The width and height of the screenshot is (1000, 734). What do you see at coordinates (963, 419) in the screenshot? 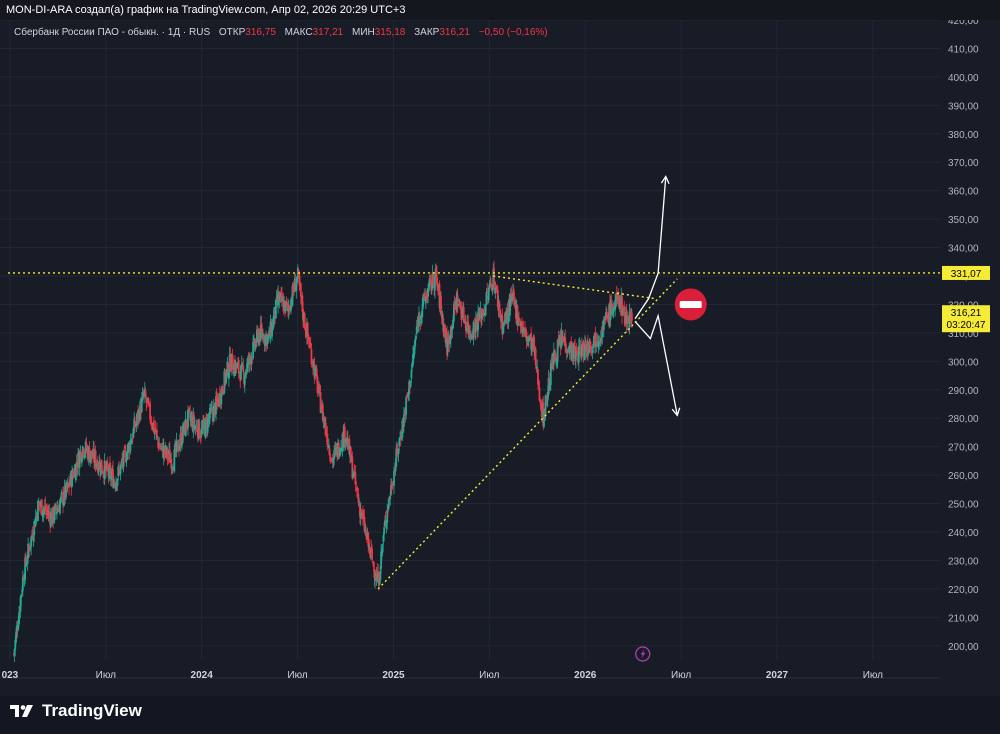
I see `y-tick-label: 280,00` at bounding box center [963, 419].